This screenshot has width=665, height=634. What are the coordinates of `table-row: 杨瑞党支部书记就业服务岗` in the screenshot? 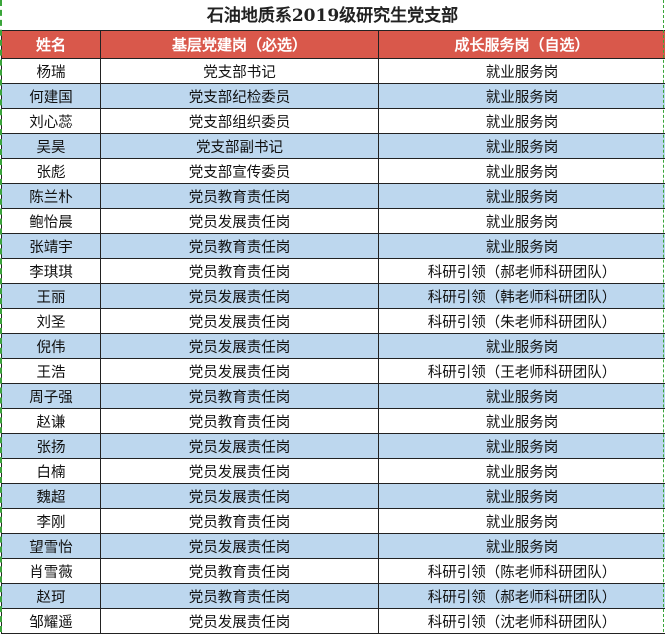 It's located at (333, 71).